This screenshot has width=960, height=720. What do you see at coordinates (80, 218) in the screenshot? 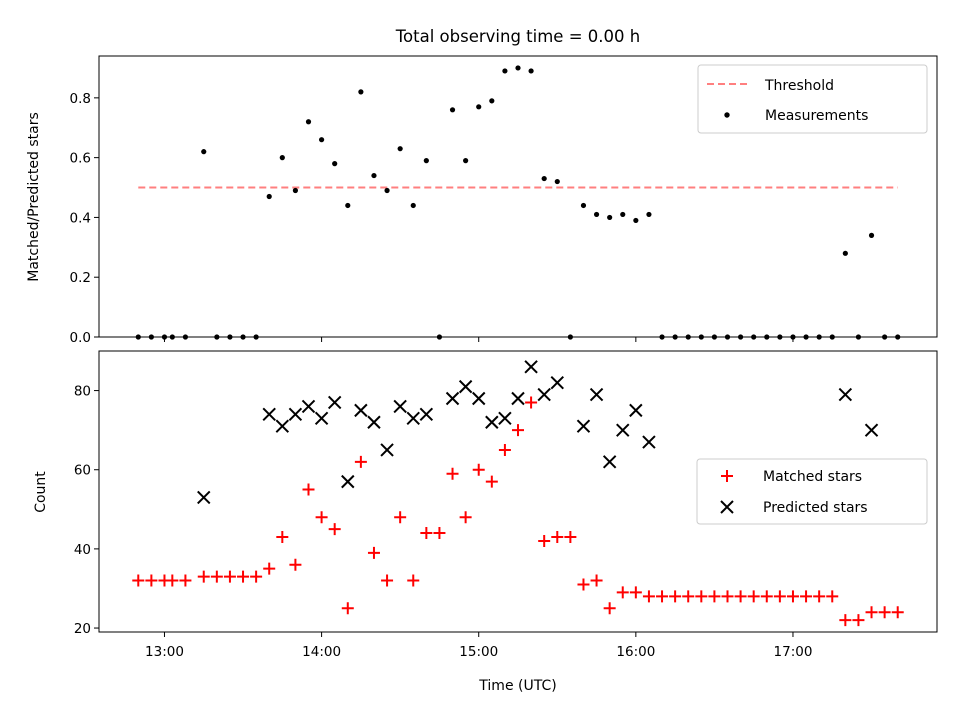
I see `y-tick-label: 0.4` at bounding box center [80, 218].